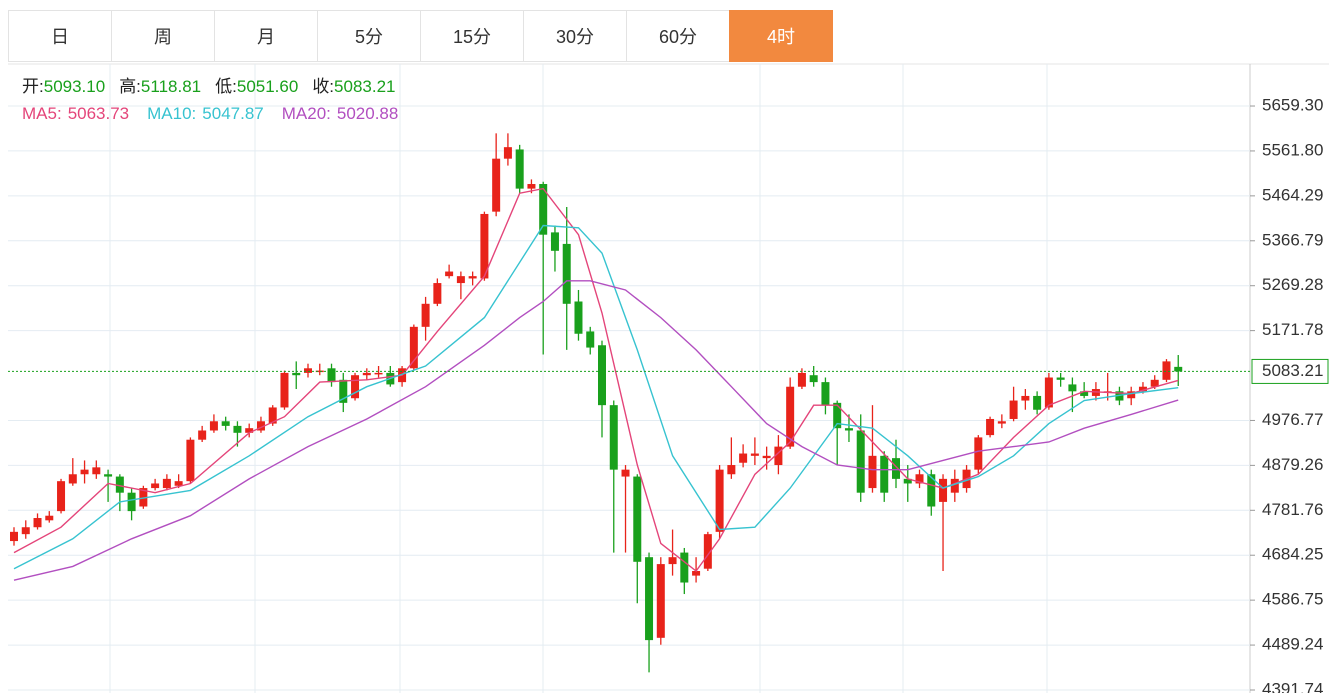  I want to click on info-label: 开:, so click(33, 86).